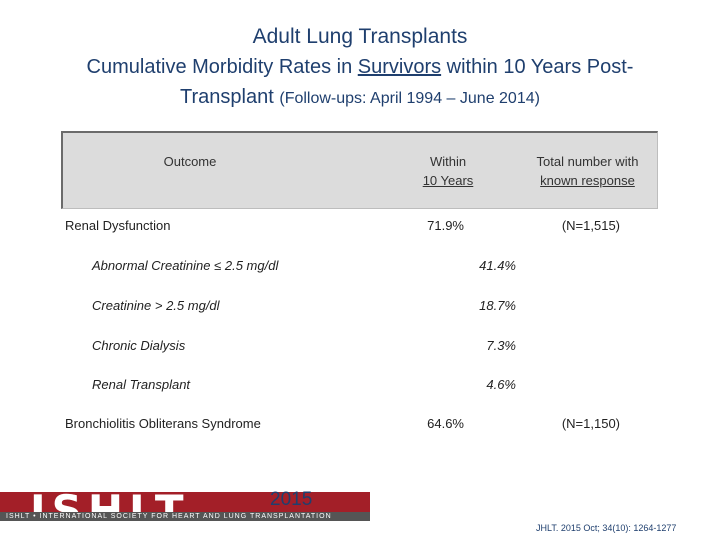 The width and height of the screenshot is (720, 540). Describe the element at coordinates (448, 161) in the screenshot. I see `header-within-line-1: Within` at that location.